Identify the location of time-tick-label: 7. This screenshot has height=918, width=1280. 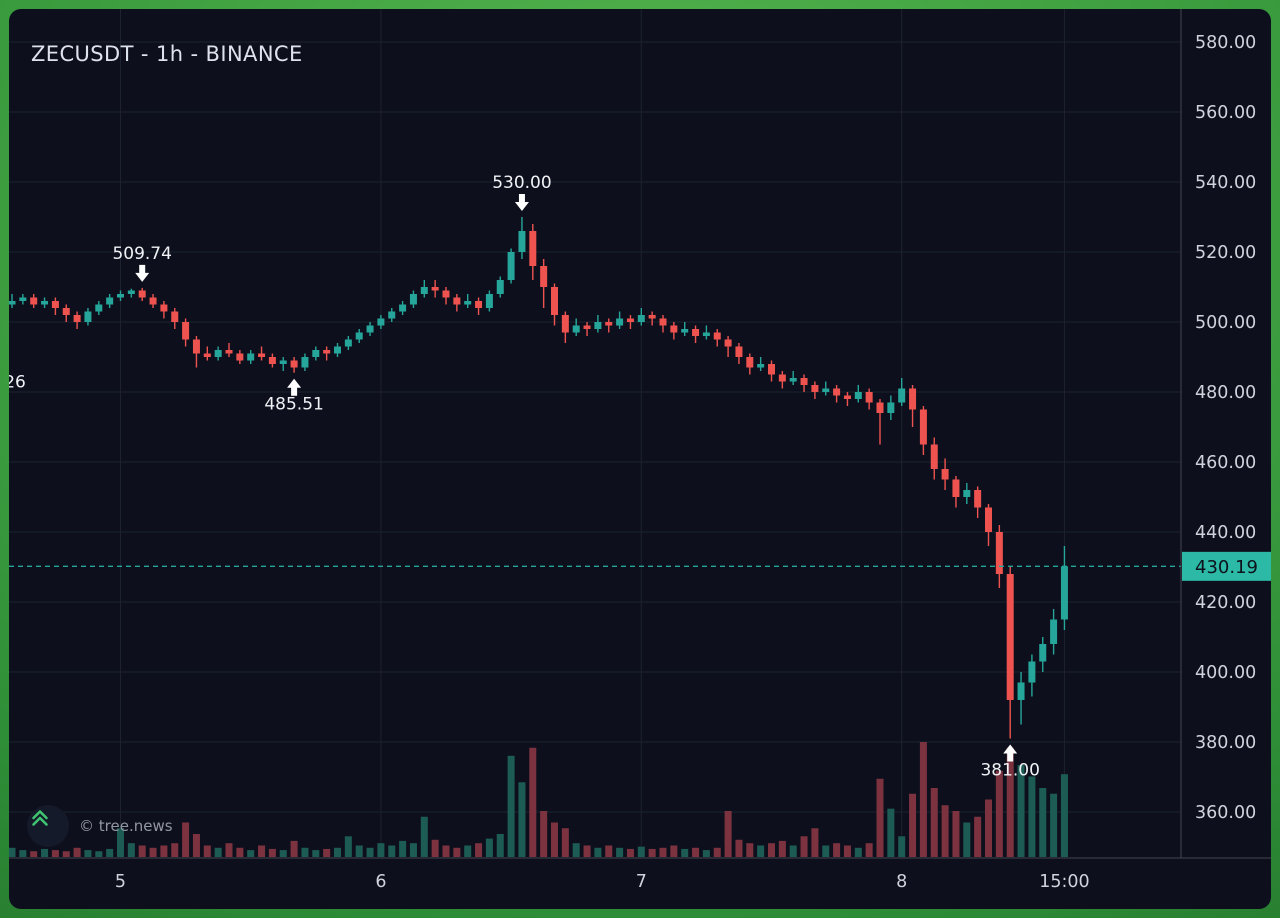
(641, 882).